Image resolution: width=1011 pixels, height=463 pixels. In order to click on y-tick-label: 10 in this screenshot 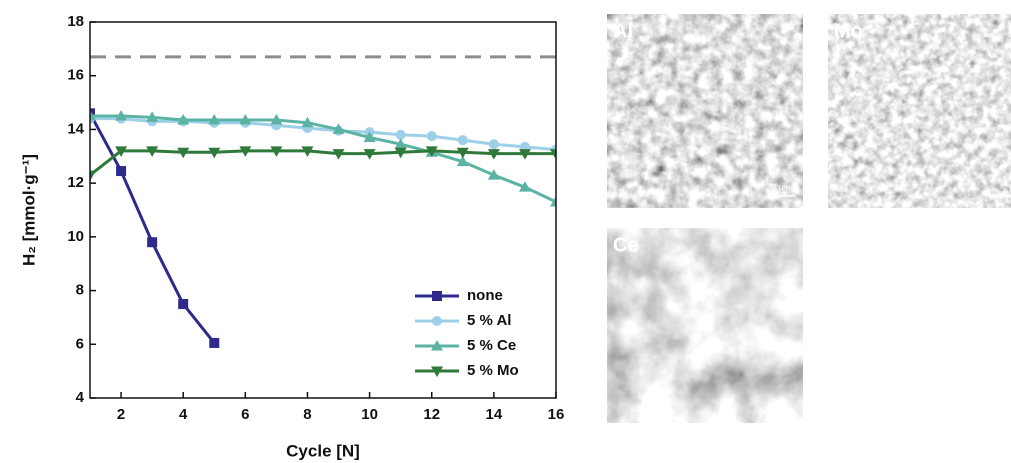, I will do `click(75, 236)`.